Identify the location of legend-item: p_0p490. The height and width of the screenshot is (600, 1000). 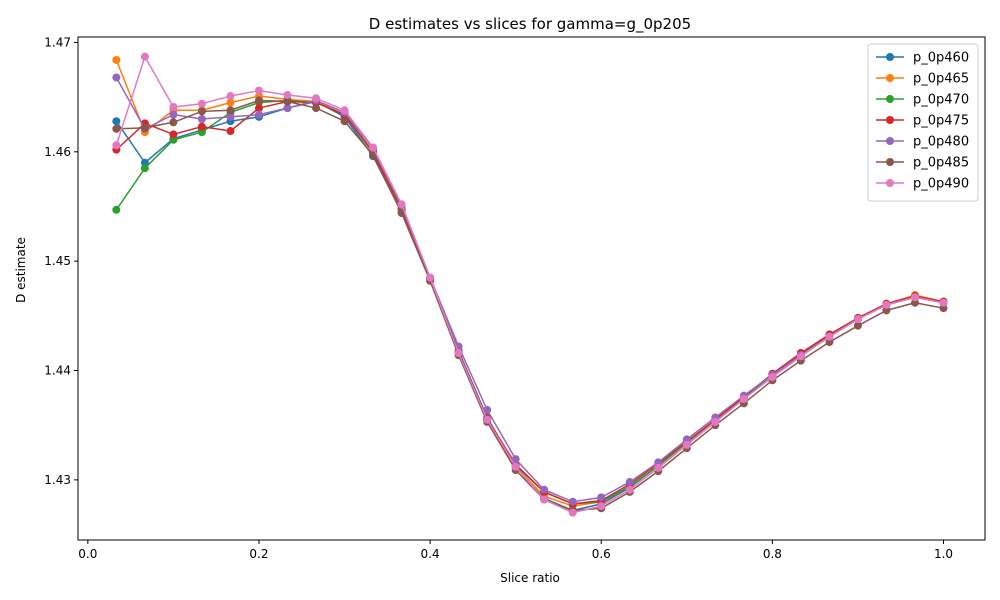
(922, 184).